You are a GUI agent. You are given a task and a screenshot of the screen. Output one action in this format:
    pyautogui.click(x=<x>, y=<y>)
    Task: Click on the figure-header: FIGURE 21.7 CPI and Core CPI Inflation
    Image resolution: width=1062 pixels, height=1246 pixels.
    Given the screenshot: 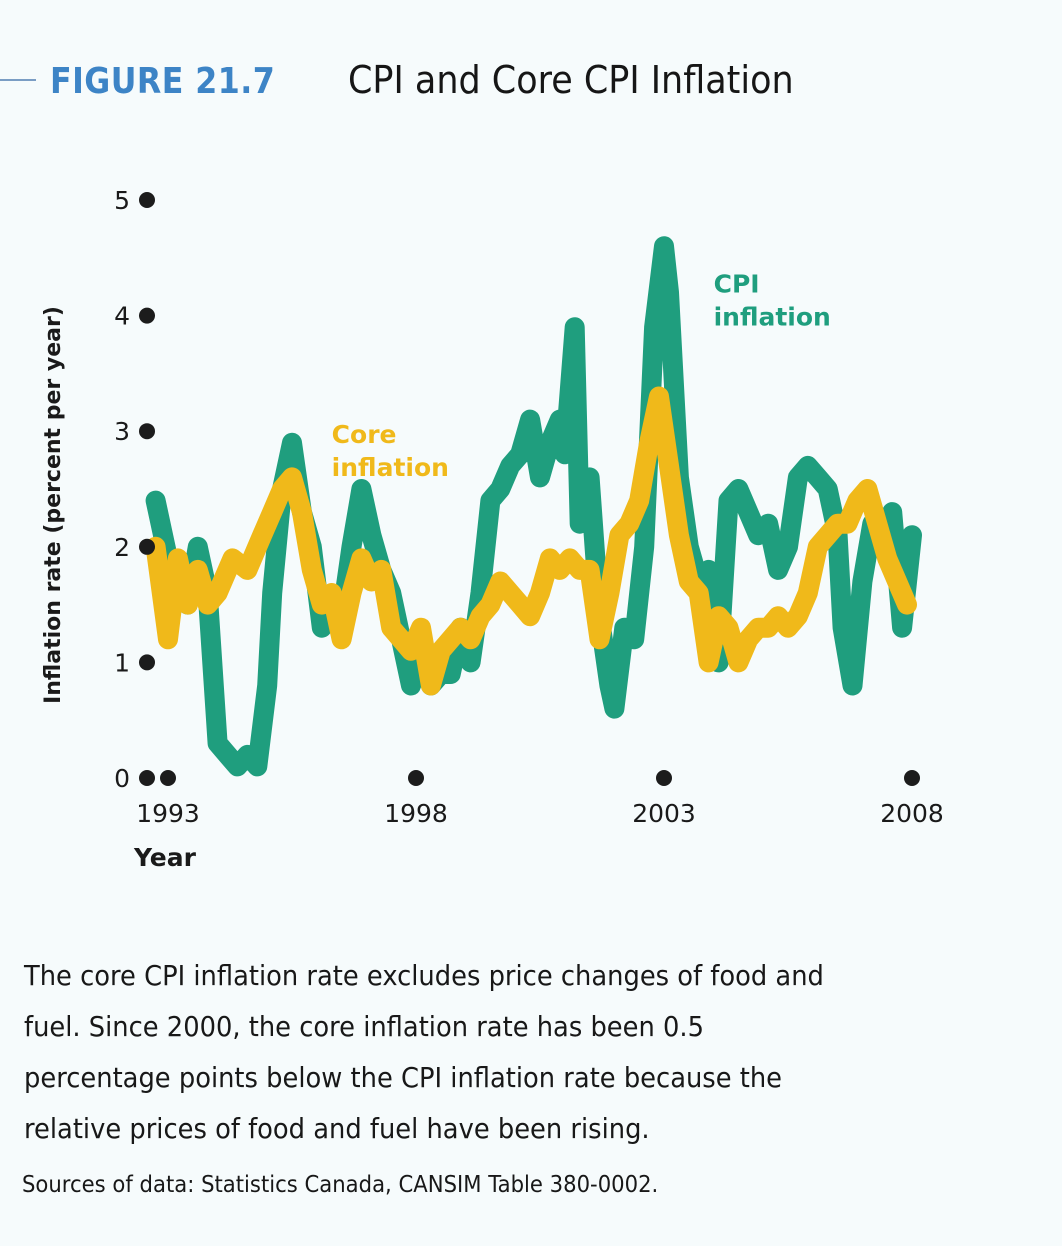 What is the action you would take?
    pyautogui.click(x=416, y=80)
    